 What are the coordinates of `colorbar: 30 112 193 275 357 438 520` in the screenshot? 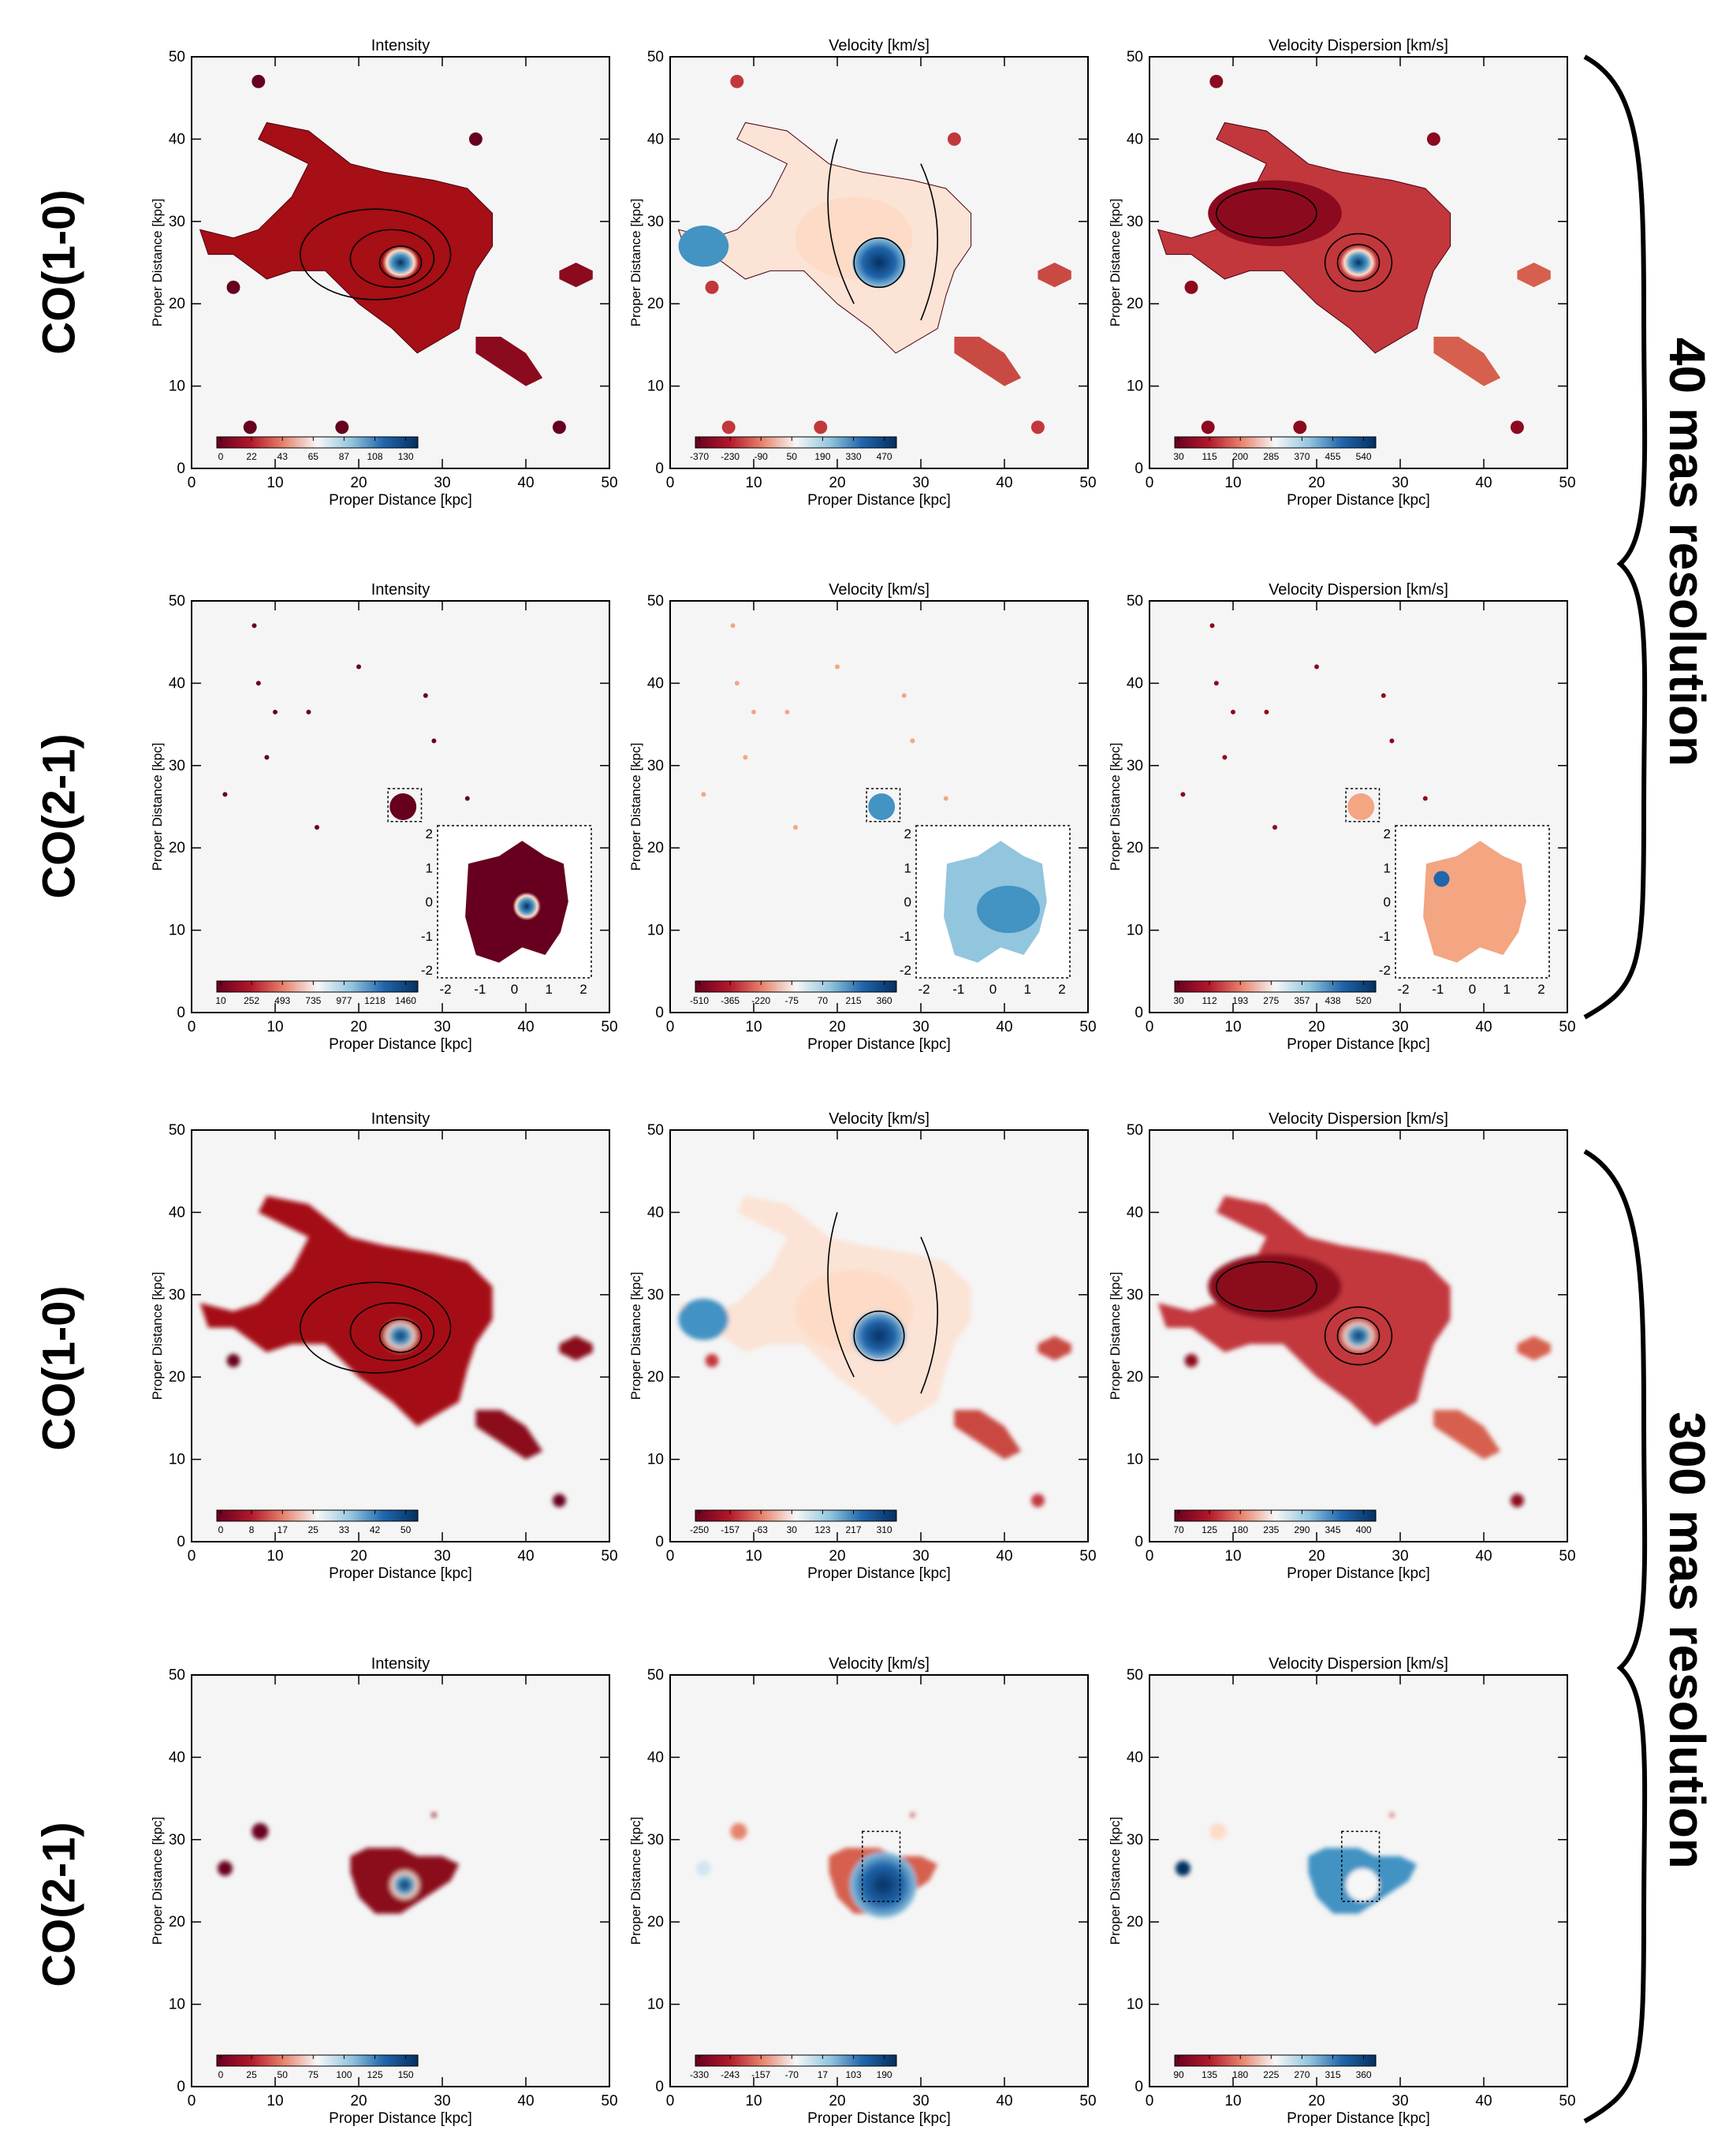 It's located at (1275, 993).